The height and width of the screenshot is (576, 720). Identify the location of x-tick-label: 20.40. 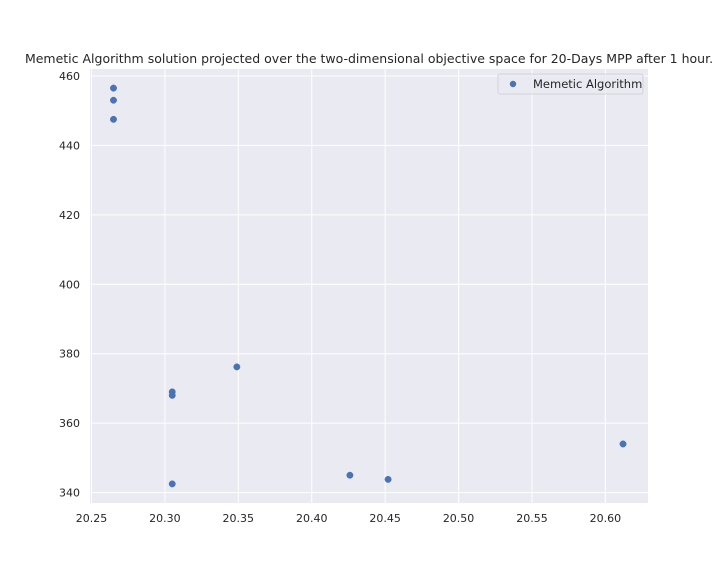
(312, 518).